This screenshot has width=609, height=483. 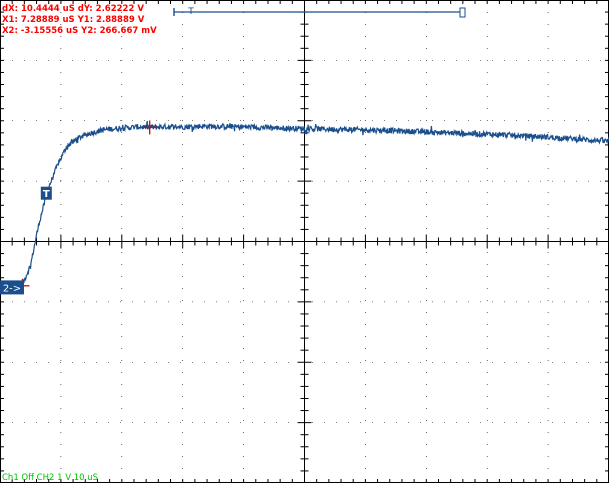 I want to click on cursor-readout-delta: dX: 10.4444 uS dY: 2.62222 V, so click(x=73, y=9).